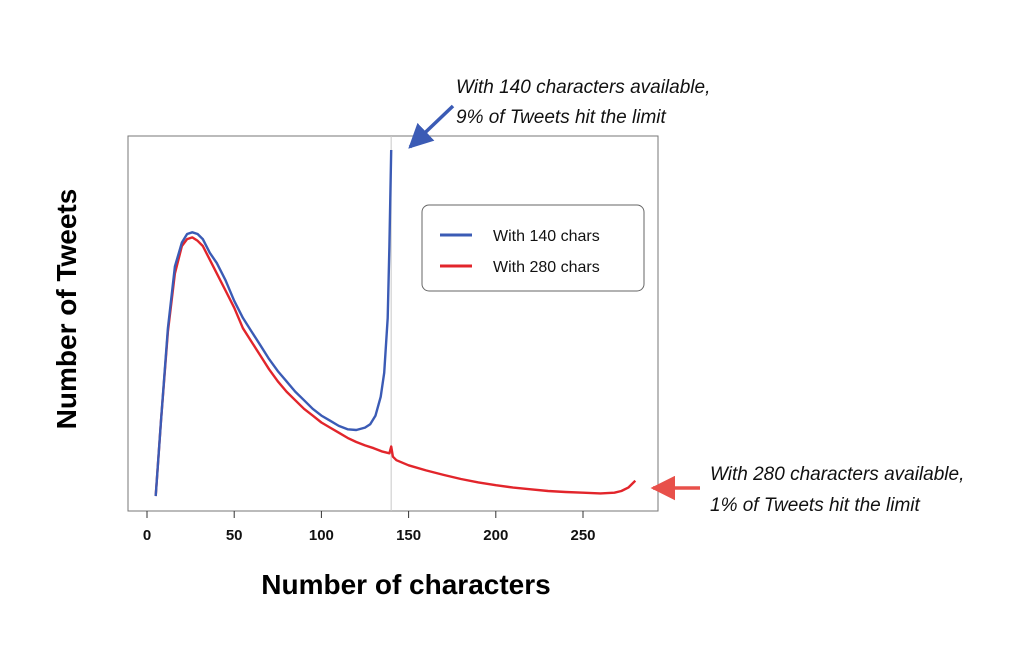 This screenshot has height=645, width=1024. I want to click on x-axis: 0 50 100 150 200 250, so click(369, 527).